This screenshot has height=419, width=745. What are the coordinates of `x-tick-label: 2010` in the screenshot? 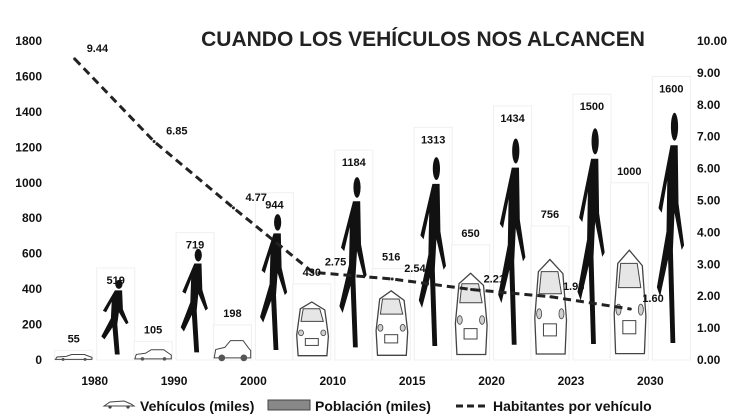 It's located at (332, 381).